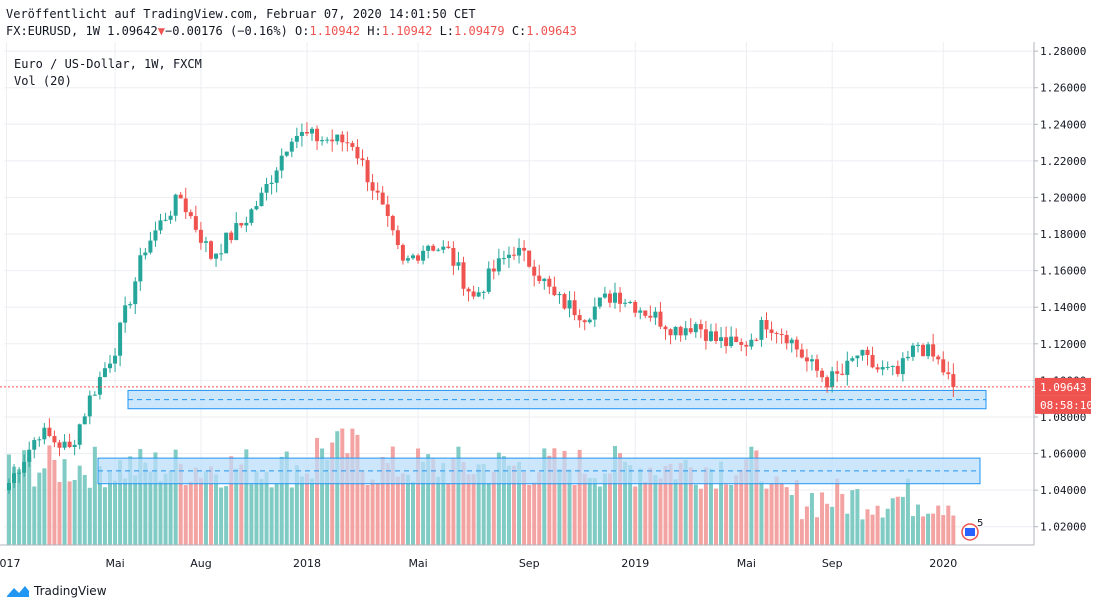 Image resolution: width=1100 pixels, height=611 pixels. I want to click on price-change: −0.00176 (−0.16%), so click(226, 31).